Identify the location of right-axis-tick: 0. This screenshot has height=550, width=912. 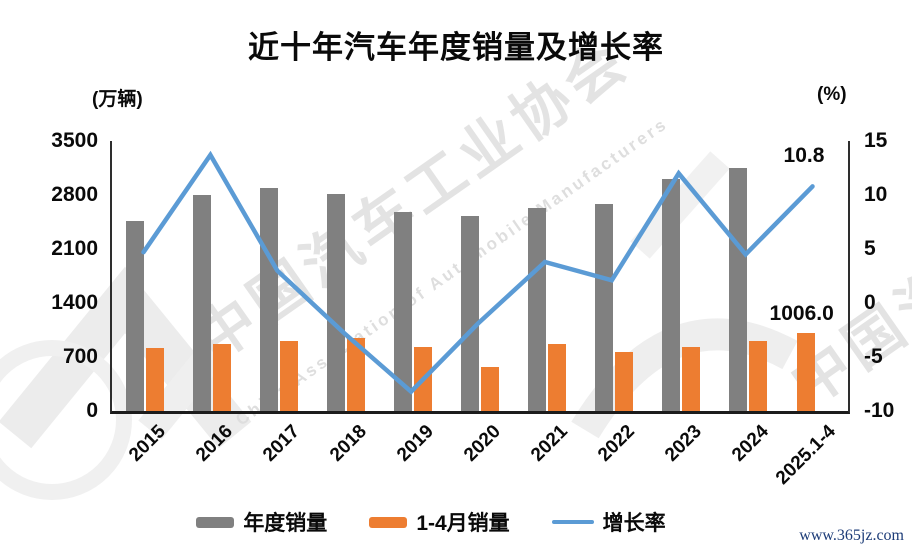
(870, 302).